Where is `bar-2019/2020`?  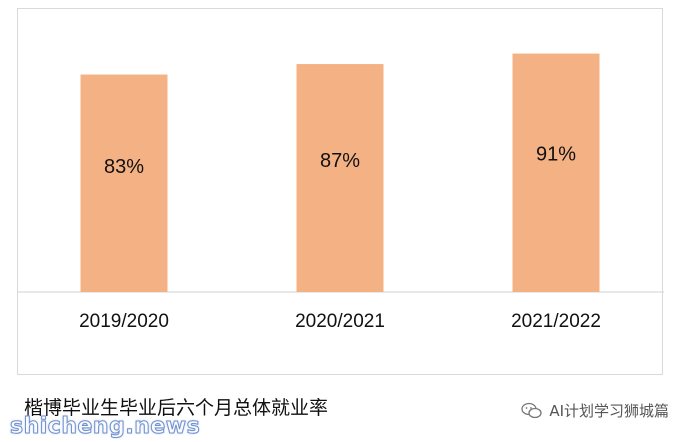
bar-2019/2020 is located at coordinates (124, 183).